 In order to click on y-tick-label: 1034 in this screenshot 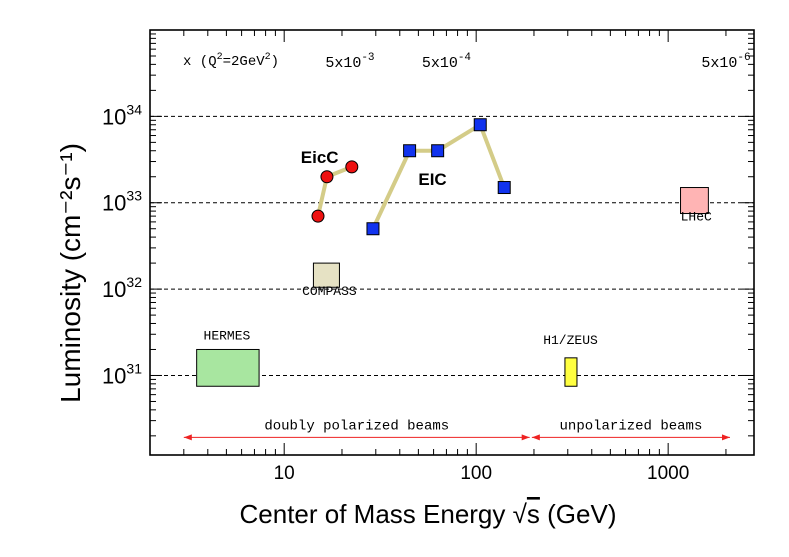, I will do `click(122, 115)`.